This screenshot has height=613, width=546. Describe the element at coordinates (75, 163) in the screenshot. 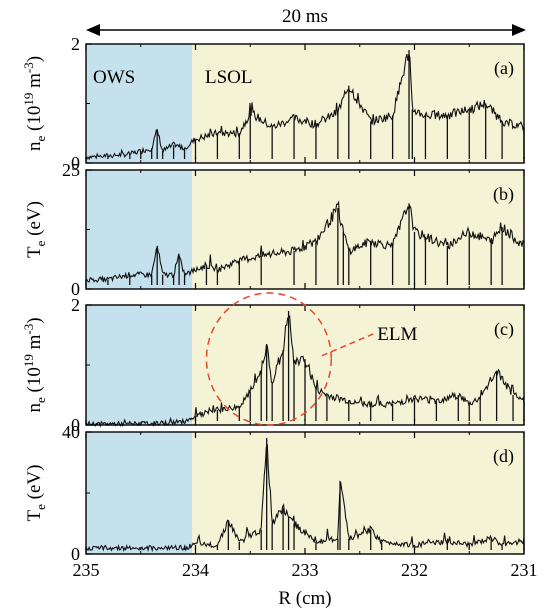

I see `panel-a-ytick-label-0: 0` at that location.